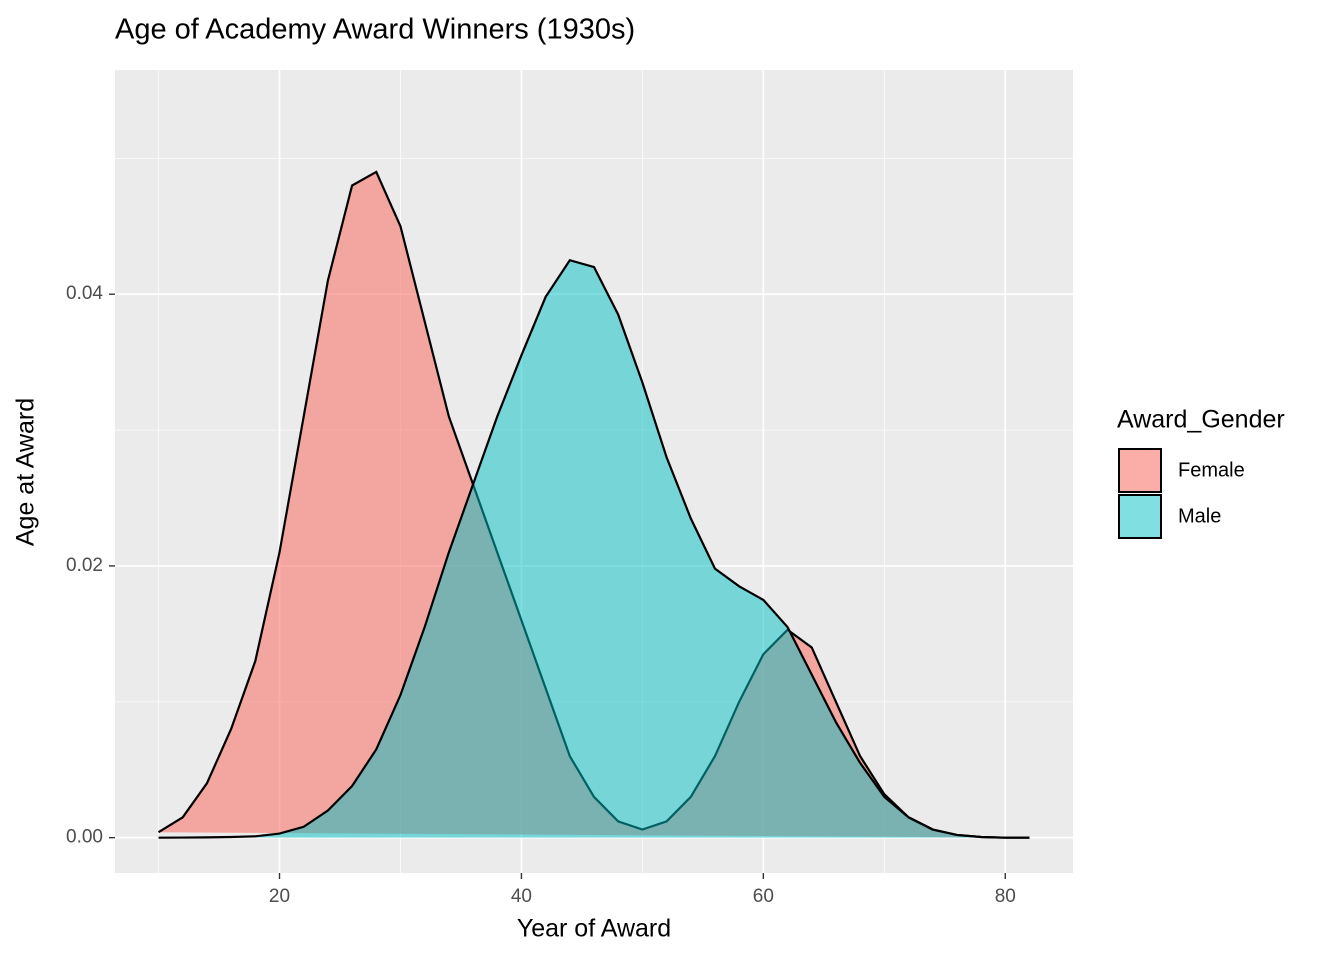 The height and width of the screenshot is (960, 1344). I want to click on legend-label: Female, so click(1211, 470).